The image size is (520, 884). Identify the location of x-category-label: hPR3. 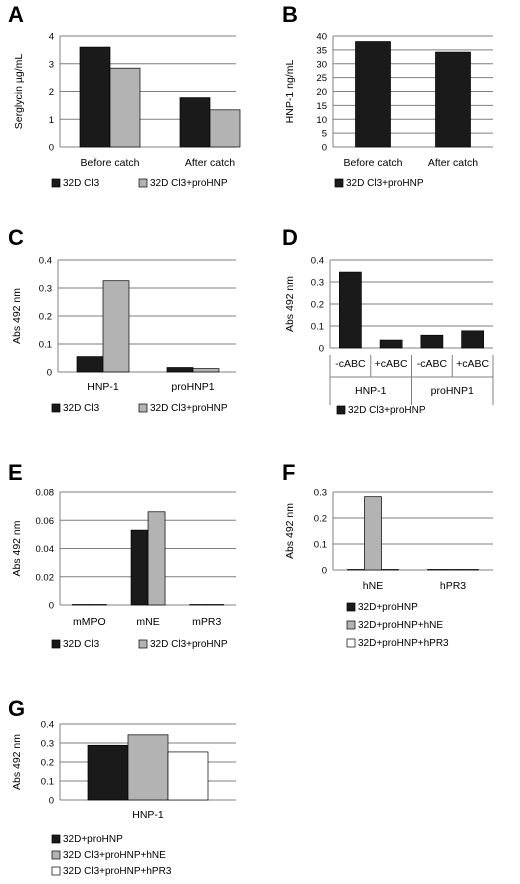
(453, 586).